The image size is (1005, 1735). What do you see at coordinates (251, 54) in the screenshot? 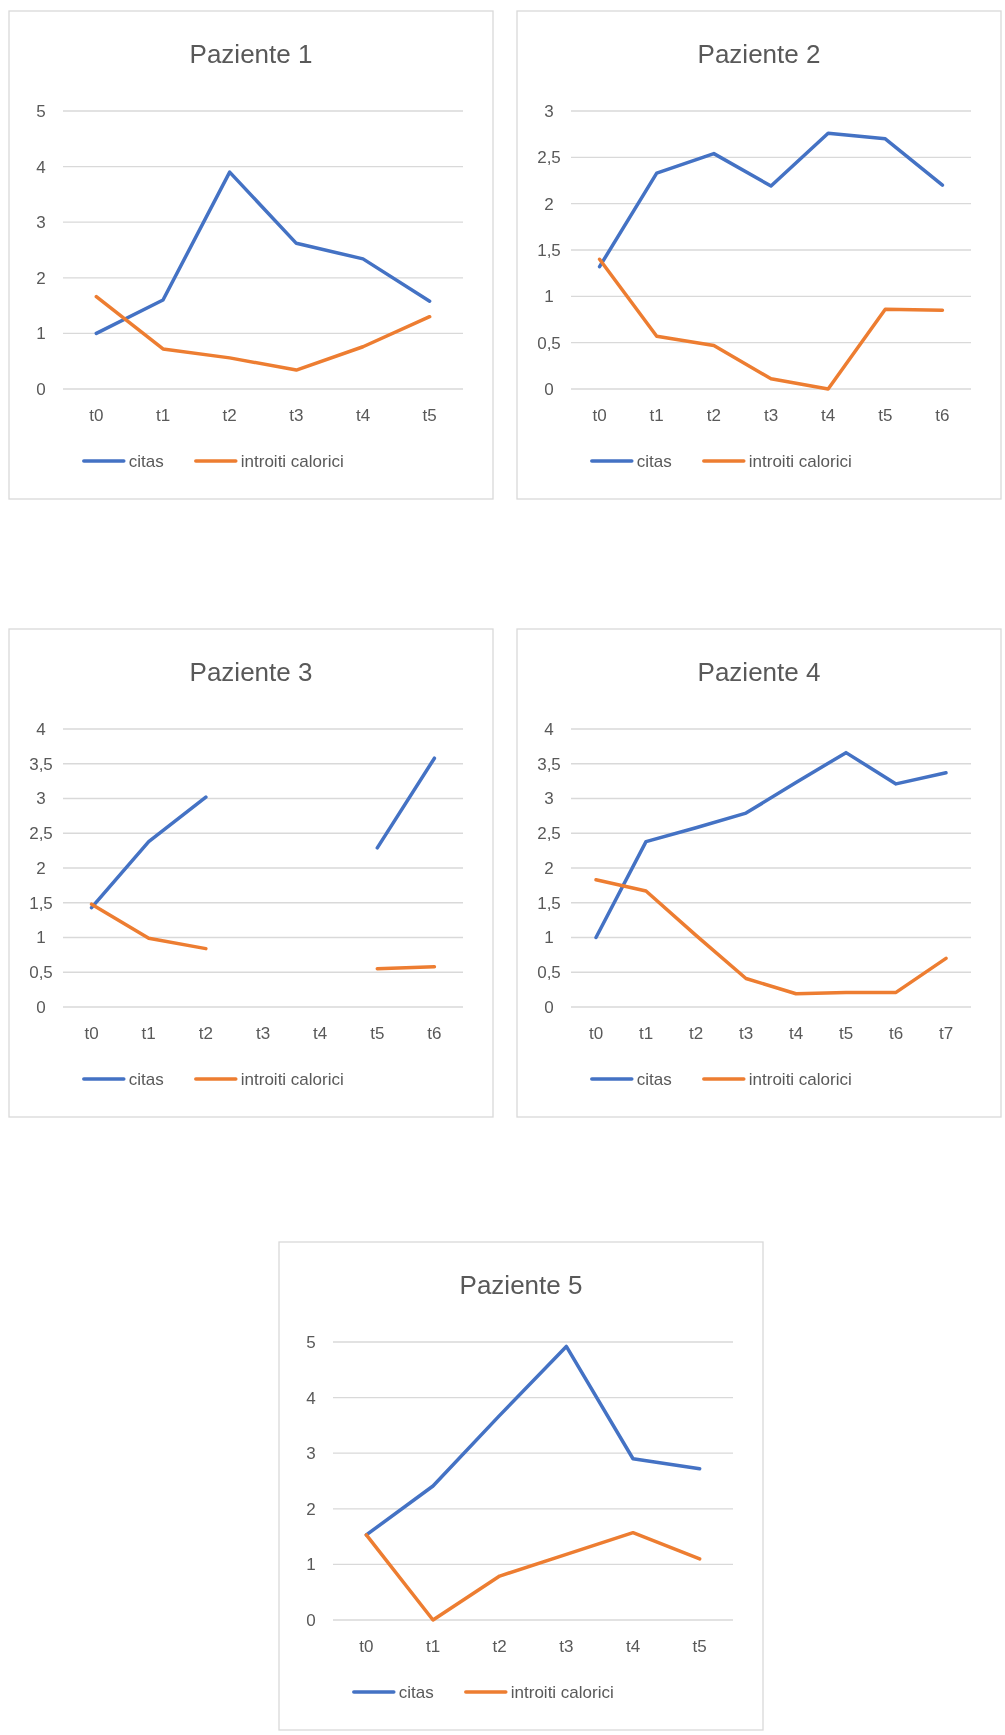
I see `chart-title: Paziente 1` at bounding box center [251, 54].